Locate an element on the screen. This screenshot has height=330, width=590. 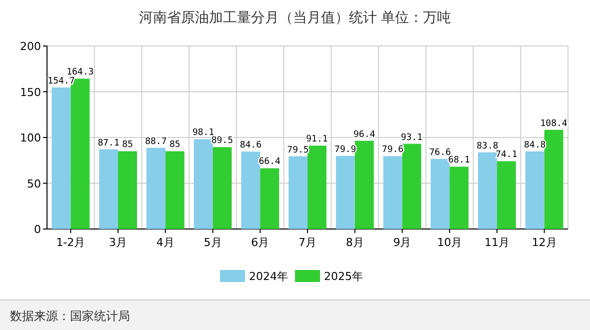
data-label: 66.4 is located at coordinates (269, 162).